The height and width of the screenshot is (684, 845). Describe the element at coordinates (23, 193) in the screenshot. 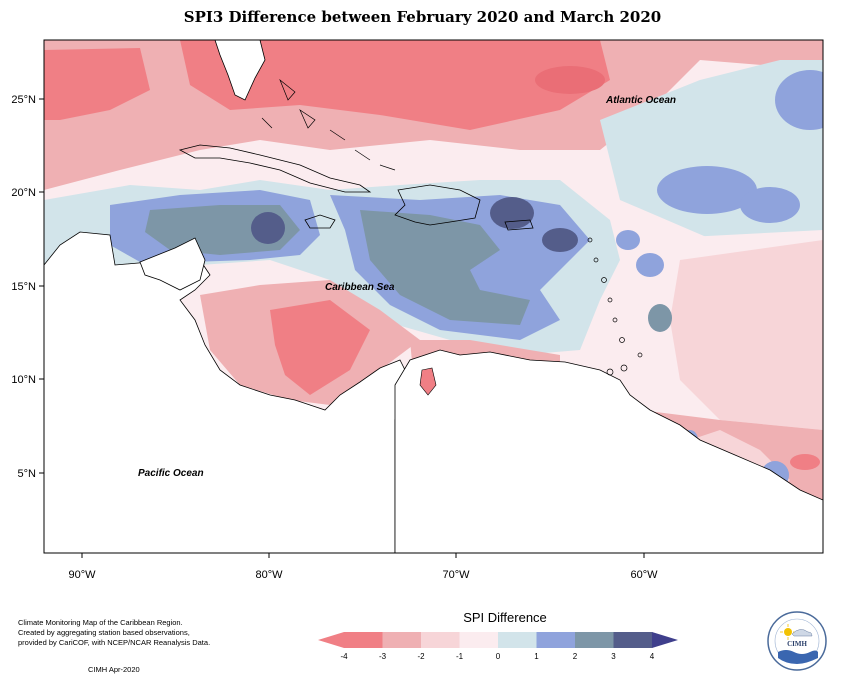

I see `lat-label: 20°N` at that location.